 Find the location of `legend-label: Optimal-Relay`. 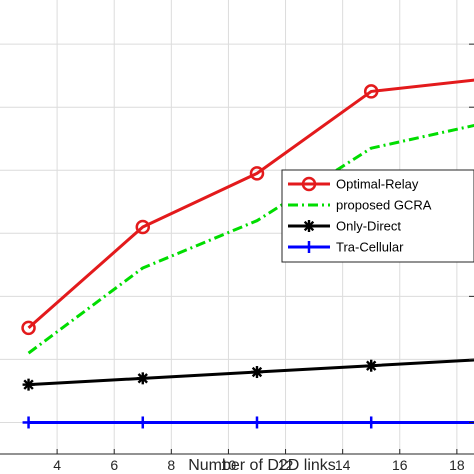

legend-label: Optimal-Relay is located at coordinates (377, 184).